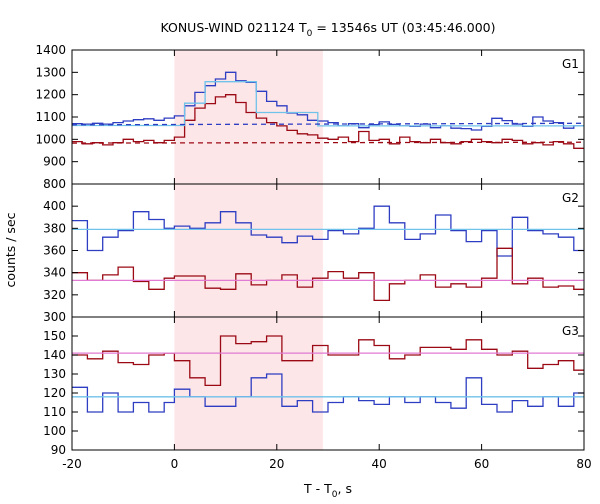 The height and width of the screenshot is (504, 600). Describe the element at coordinates (345, 488) in the screenshot. I see `xlabel-suffix: , s` at that location.